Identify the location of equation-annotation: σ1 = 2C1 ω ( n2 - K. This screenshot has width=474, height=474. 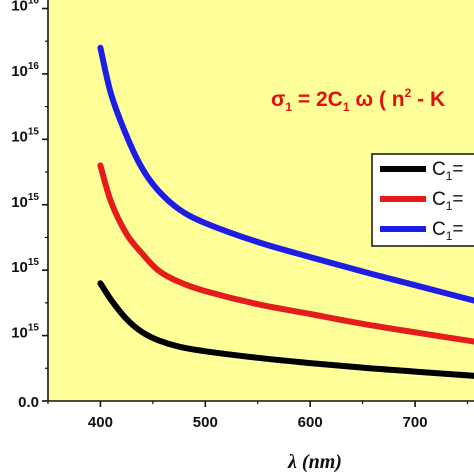
(358, 100).